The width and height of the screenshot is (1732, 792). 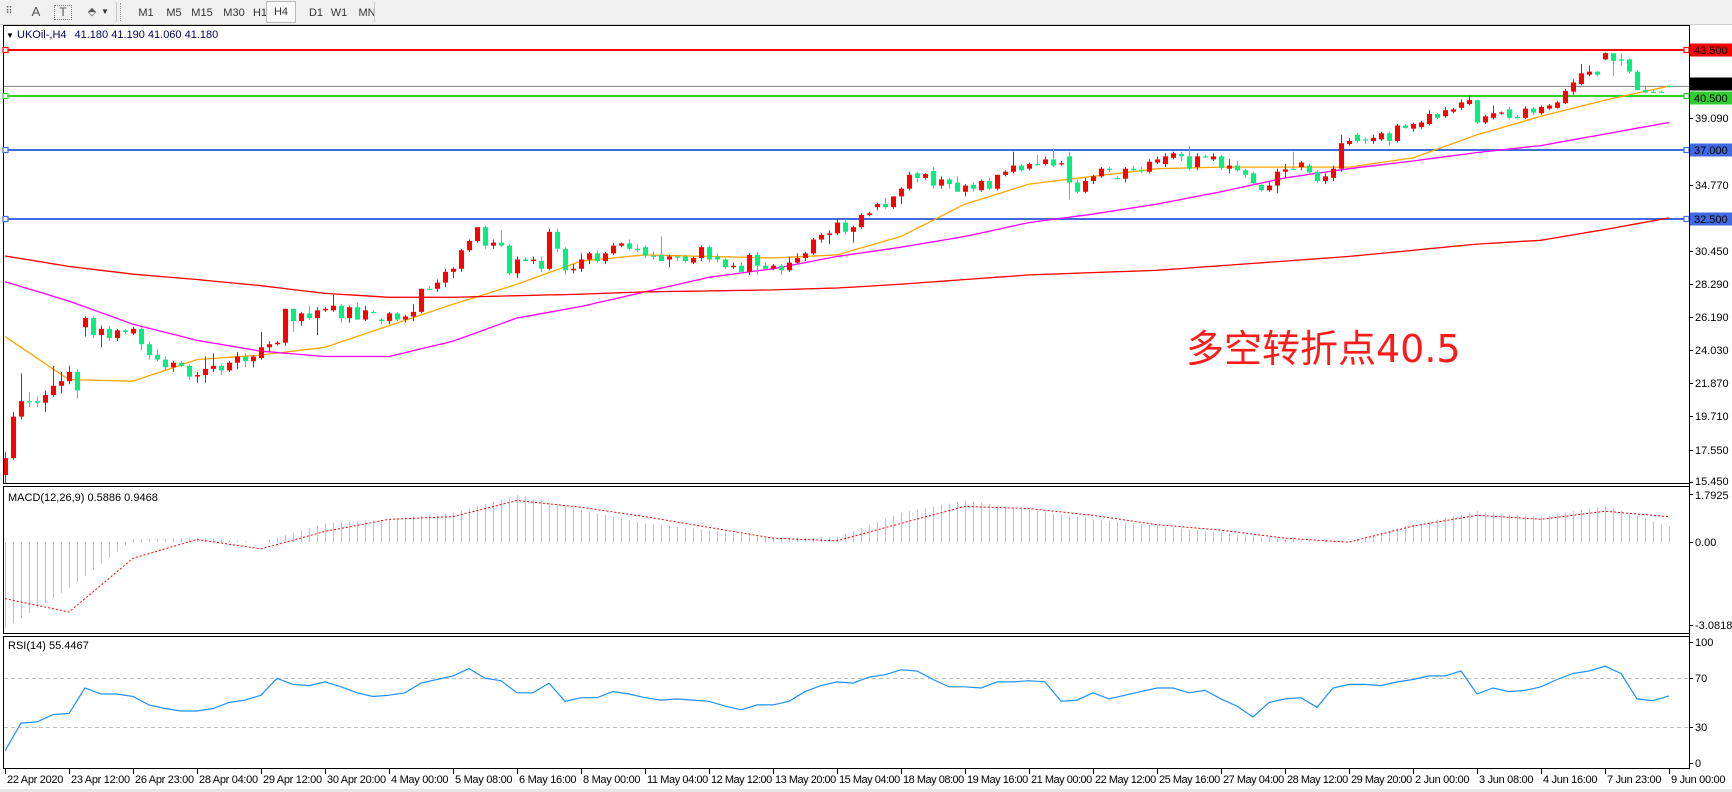 I want to click on level-handle-right, so click(x=1686, y=50).